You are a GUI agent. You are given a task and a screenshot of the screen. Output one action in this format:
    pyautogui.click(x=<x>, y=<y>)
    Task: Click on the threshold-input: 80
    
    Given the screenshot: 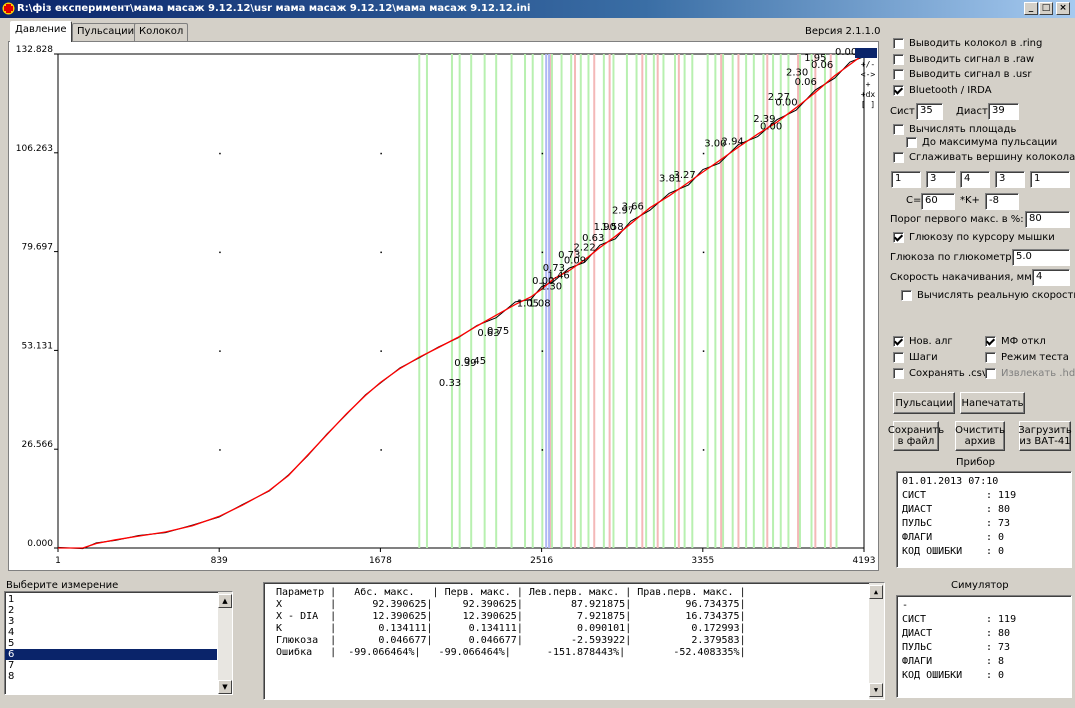 What is the action you would take?
    pyautogui.click(x=1047, y=219)
    